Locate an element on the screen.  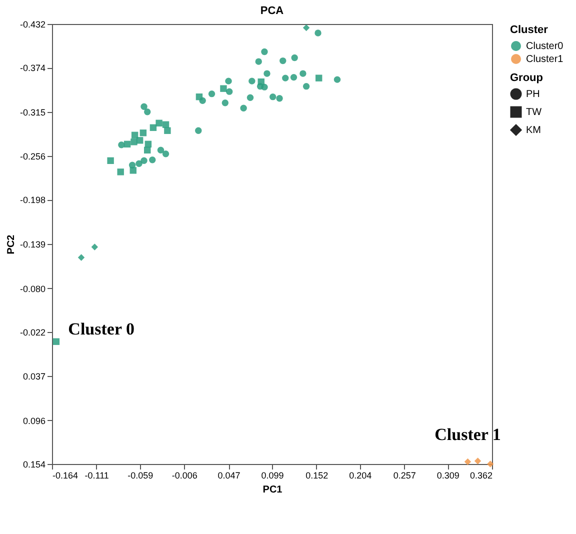
x-tick-label: 0.309 is located at coordinates (448, 475).